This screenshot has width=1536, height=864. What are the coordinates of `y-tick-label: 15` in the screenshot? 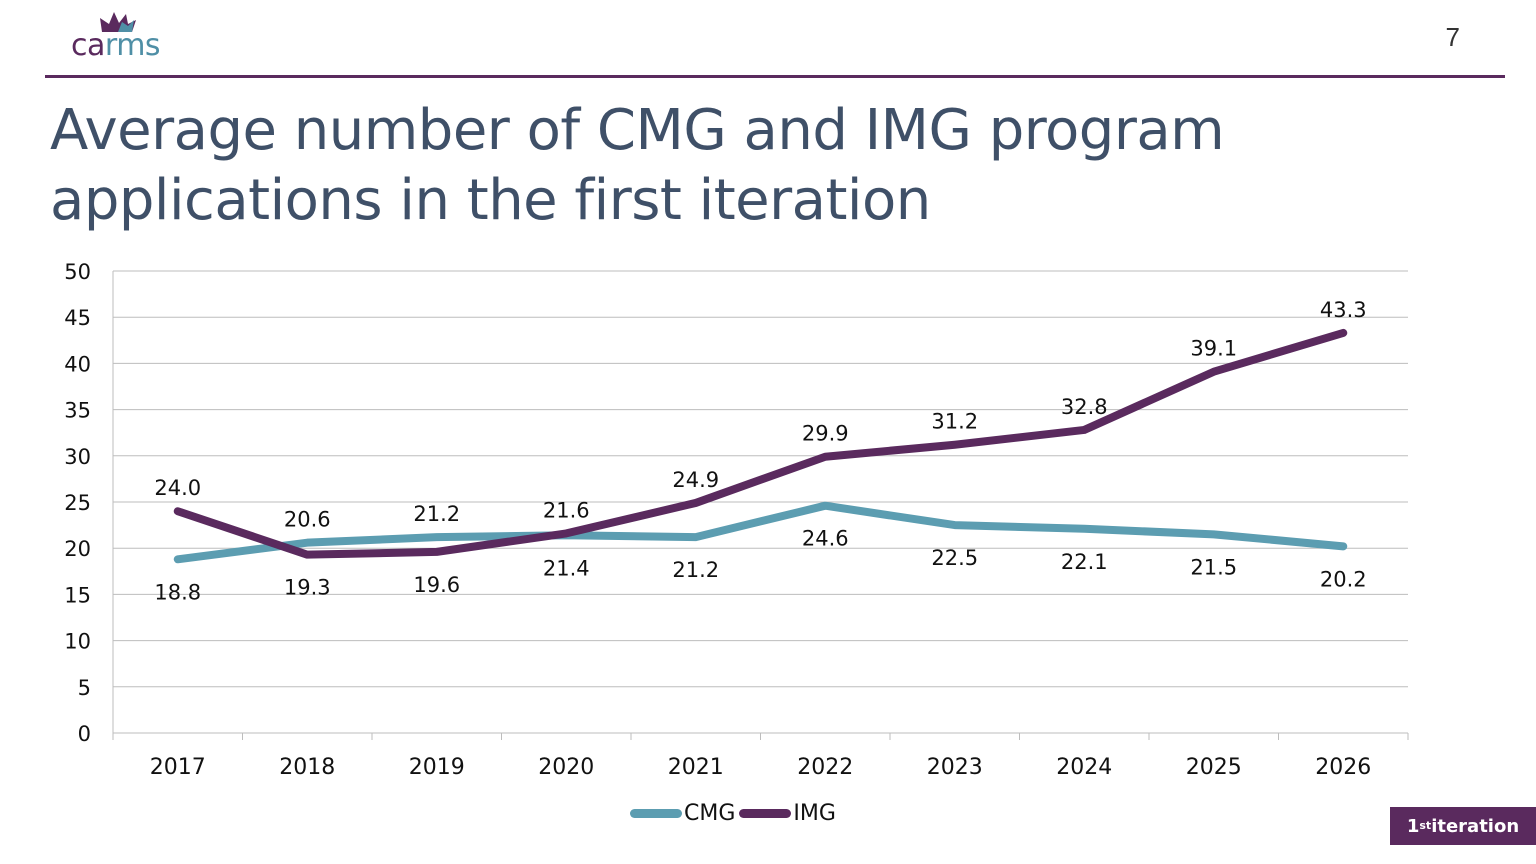 It's located at (77, 595).